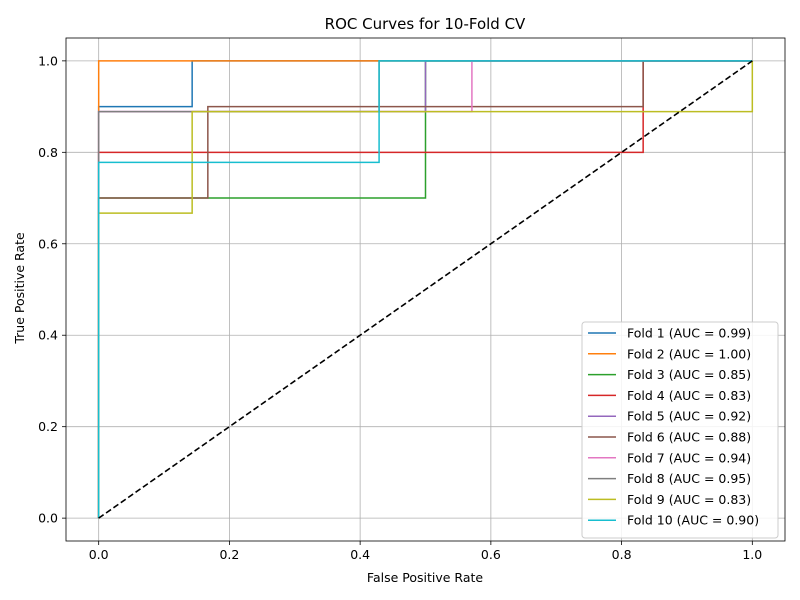 Image resolution: width=800 pixels, height=600 pixels. What do you see at coordinates (425, 24) in the screenshot?
I see `chart-title: ROC Curves for 10-Fold CV` at bounding box center [425, 24].